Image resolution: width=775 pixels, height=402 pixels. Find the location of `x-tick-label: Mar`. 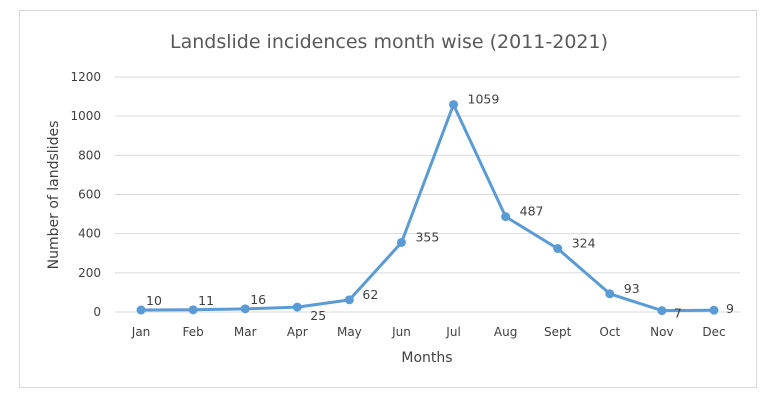

x-tick-label: Mar is located at coordinates (245, 332).